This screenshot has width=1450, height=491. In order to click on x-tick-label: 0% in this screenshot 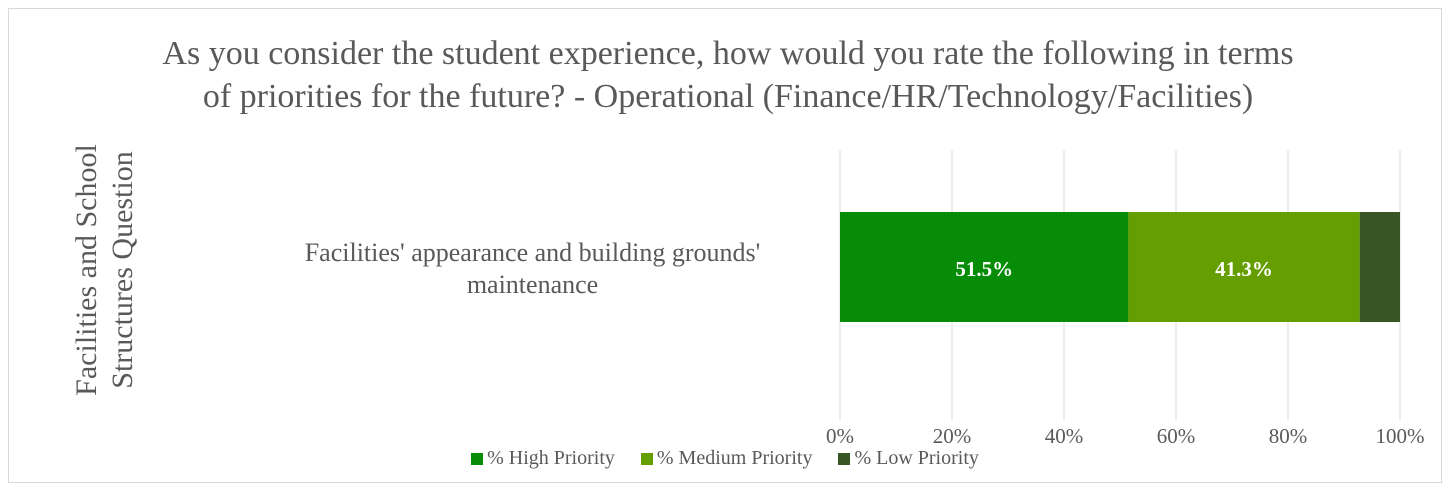, I will do `click(840, 436)`.